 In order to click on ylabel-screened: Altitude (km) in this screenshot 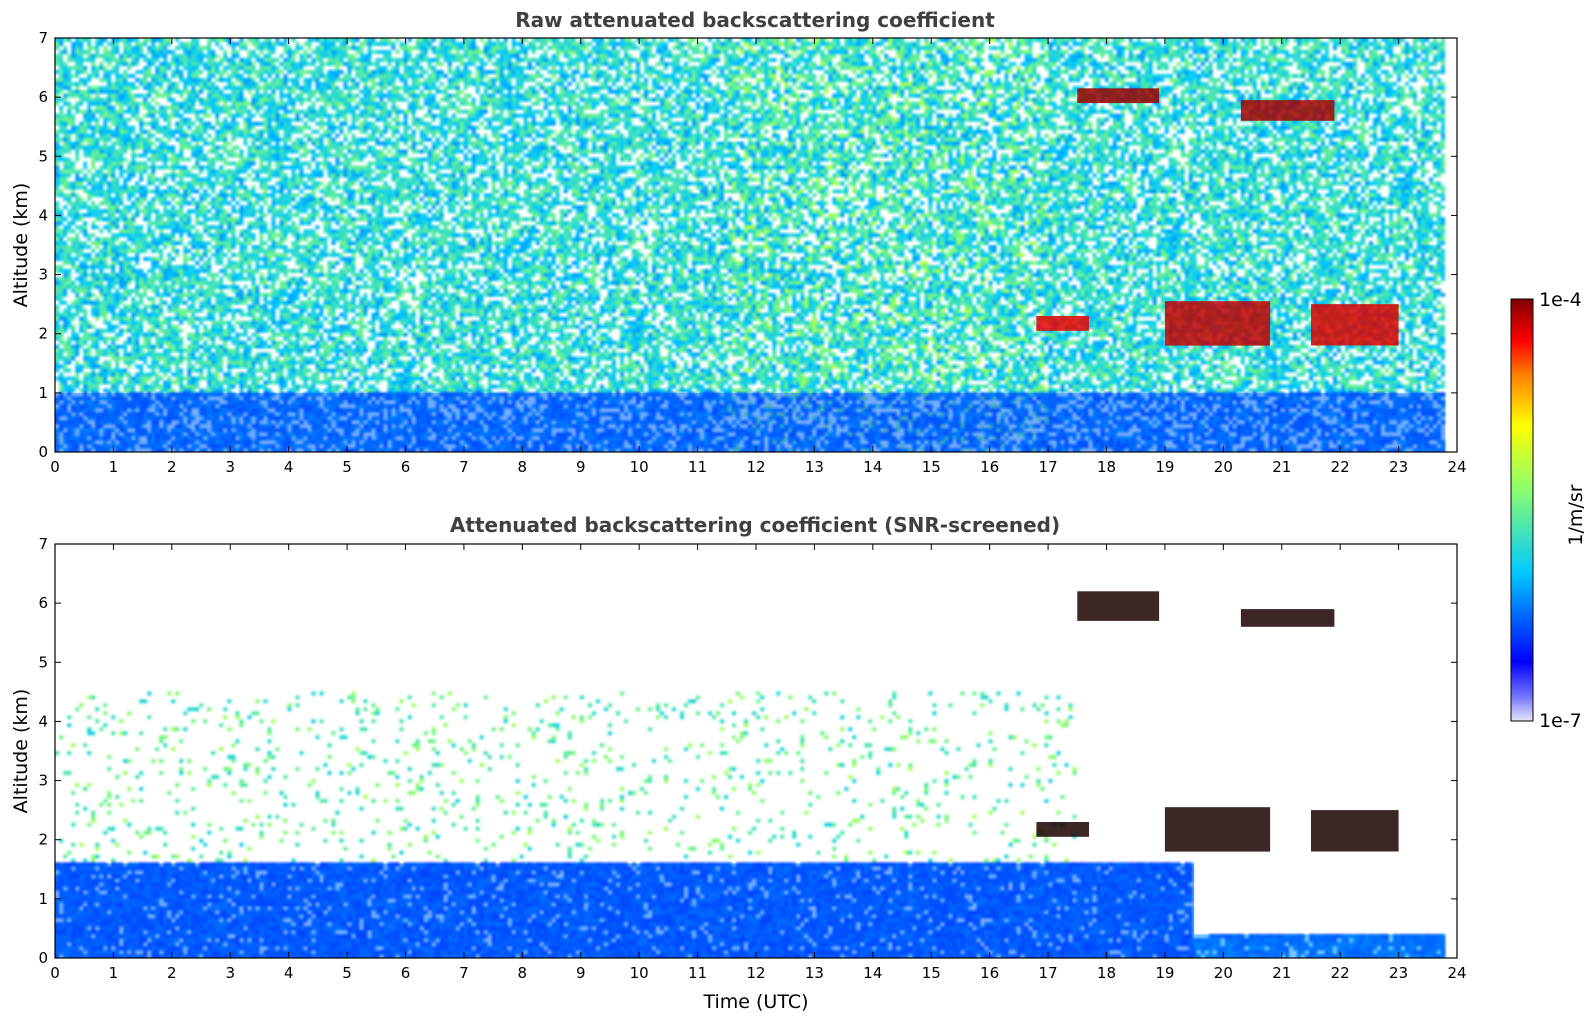, I will do `click(21, 751)`.